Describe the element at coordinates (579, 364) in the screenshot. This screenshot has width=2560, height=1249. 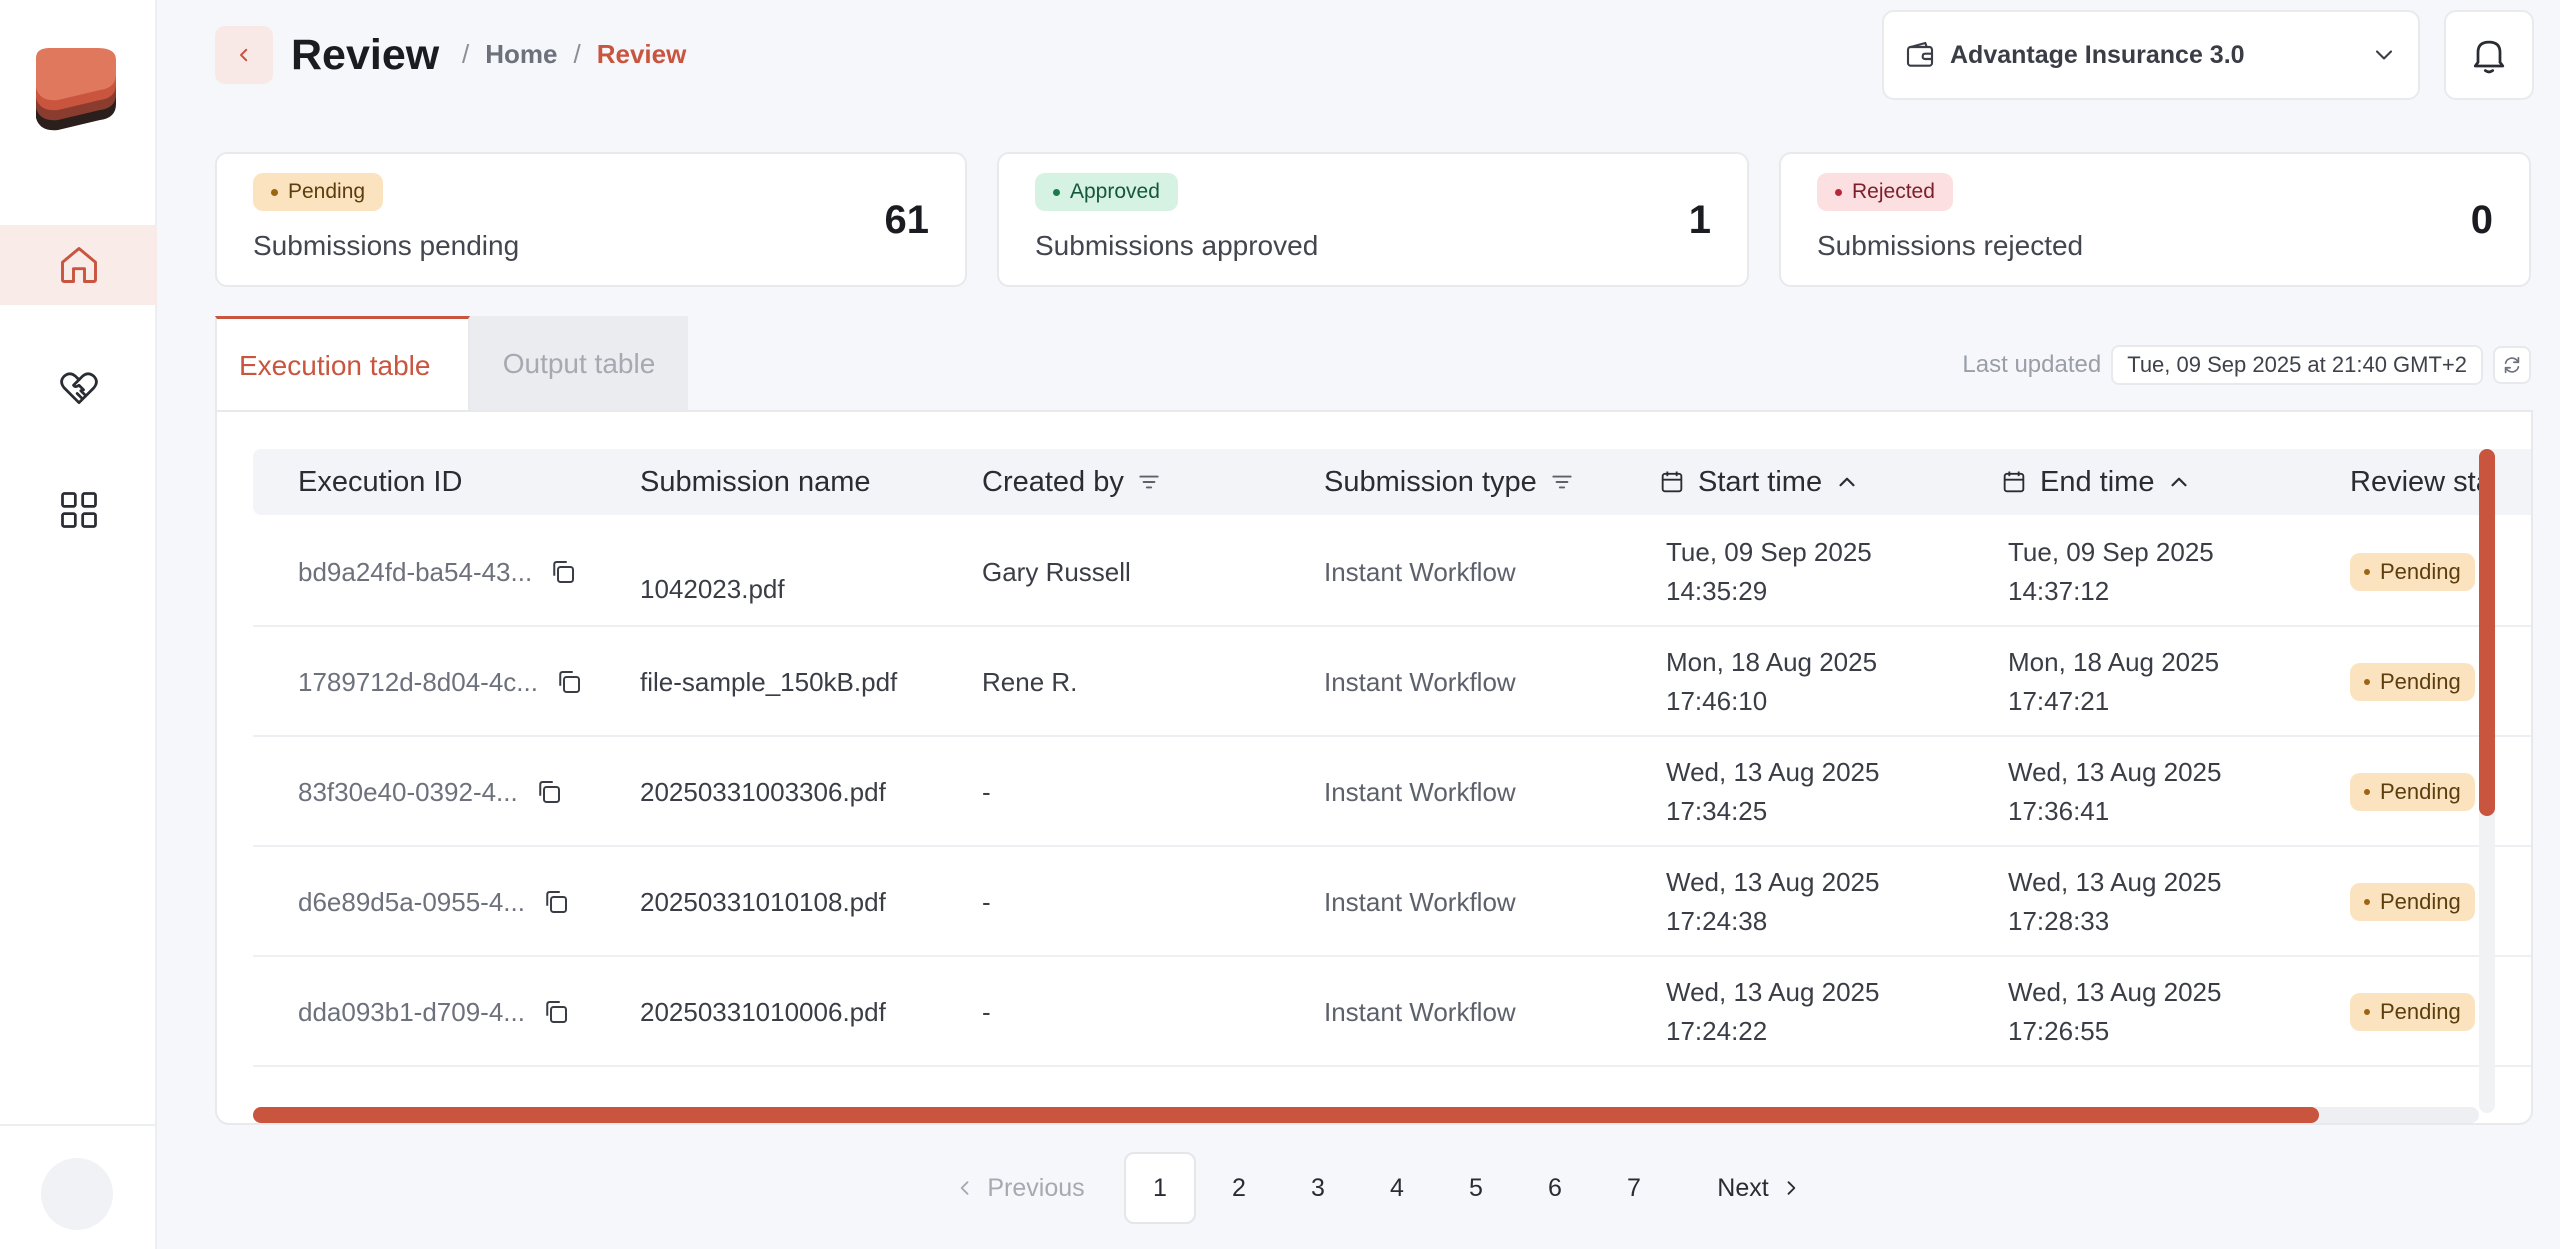
I see `tab-output-table: Output table` at that location.